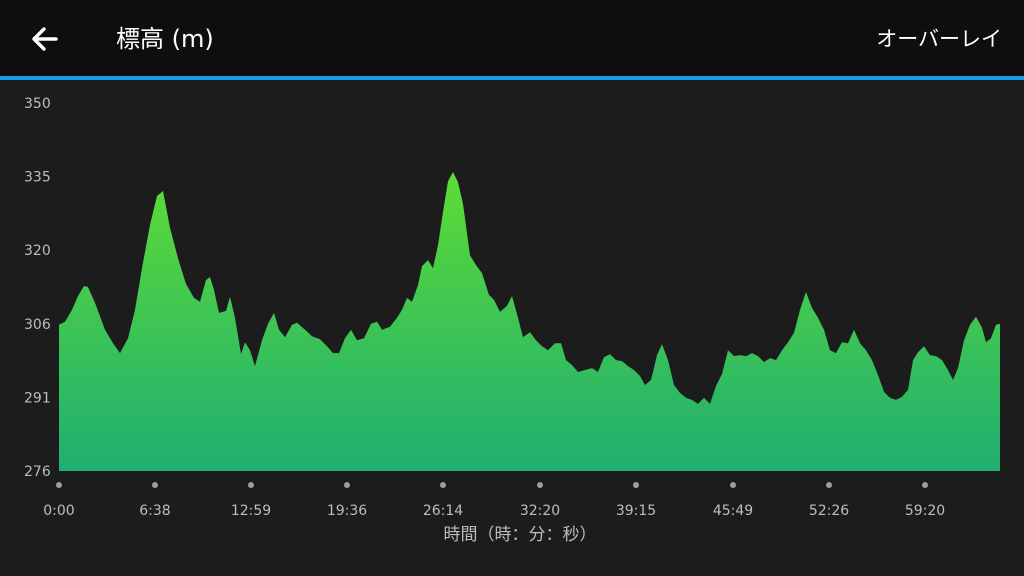 This screenshot has width=1024, height=576. What do you see at coordinates (37, 325) in the screenshot?
I see `y-tick-label: 306` at bounding box center [37, 325].